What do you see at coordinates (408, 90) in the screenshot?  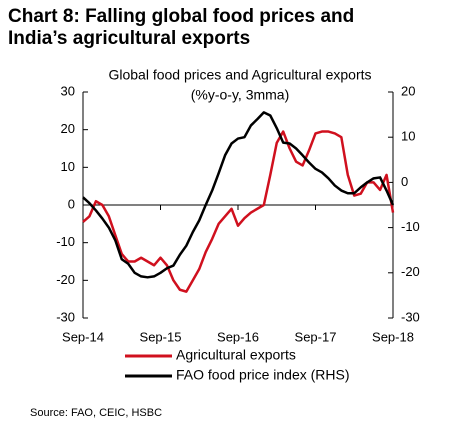 I see `y2-tick-label: 20` at bounding box center [408, 90].